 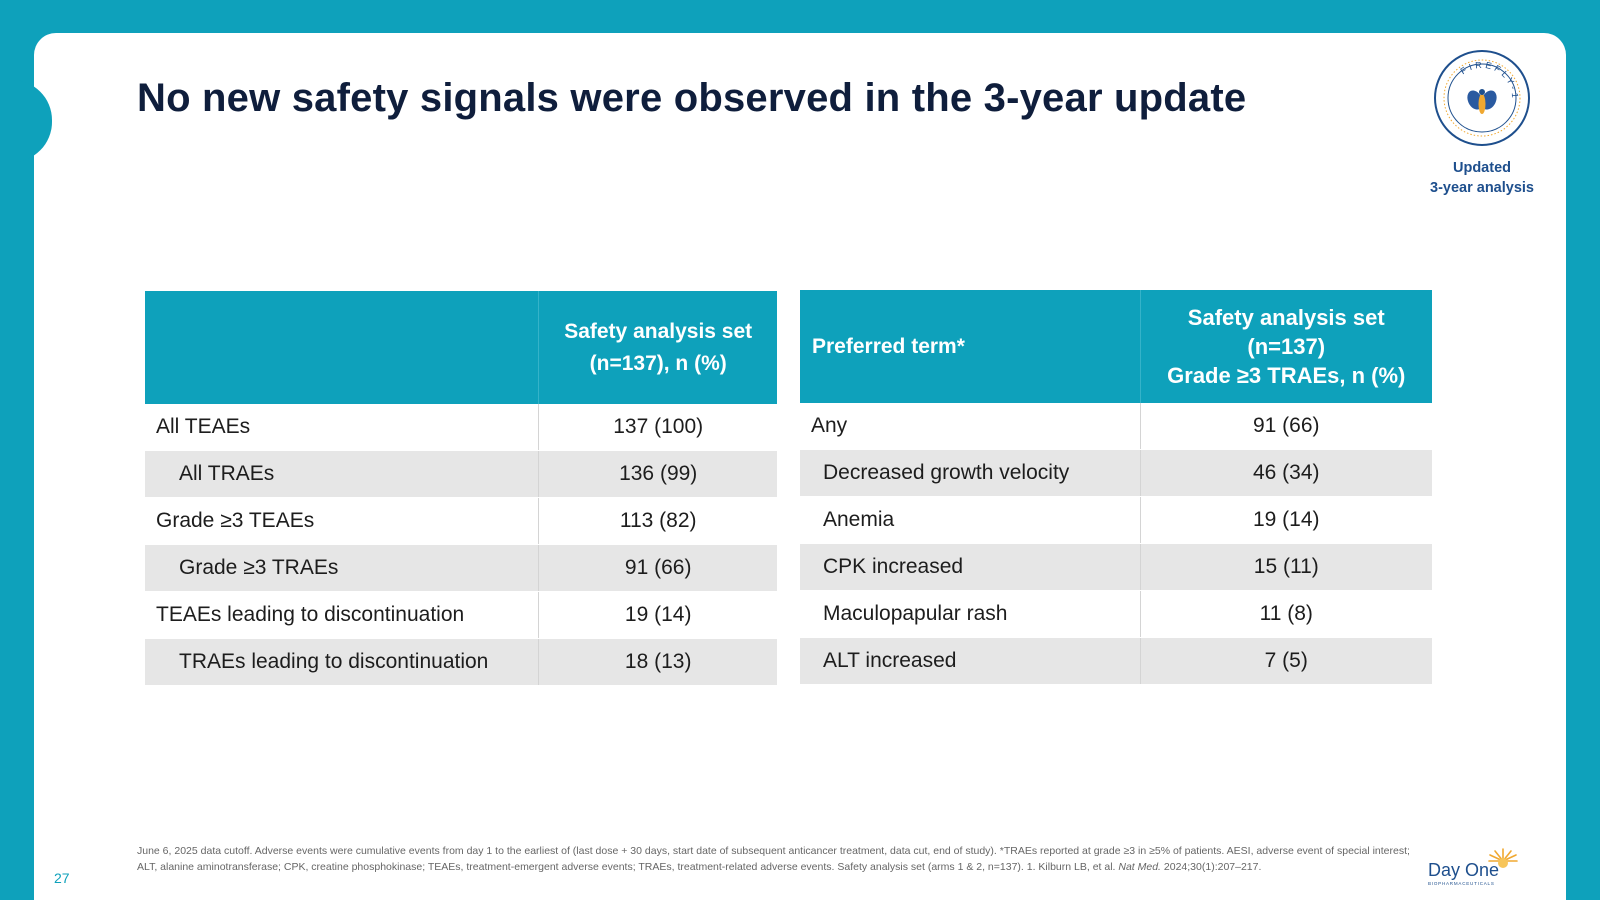 I want to click on header-line: (n=137), so click(x=1286, y=346).